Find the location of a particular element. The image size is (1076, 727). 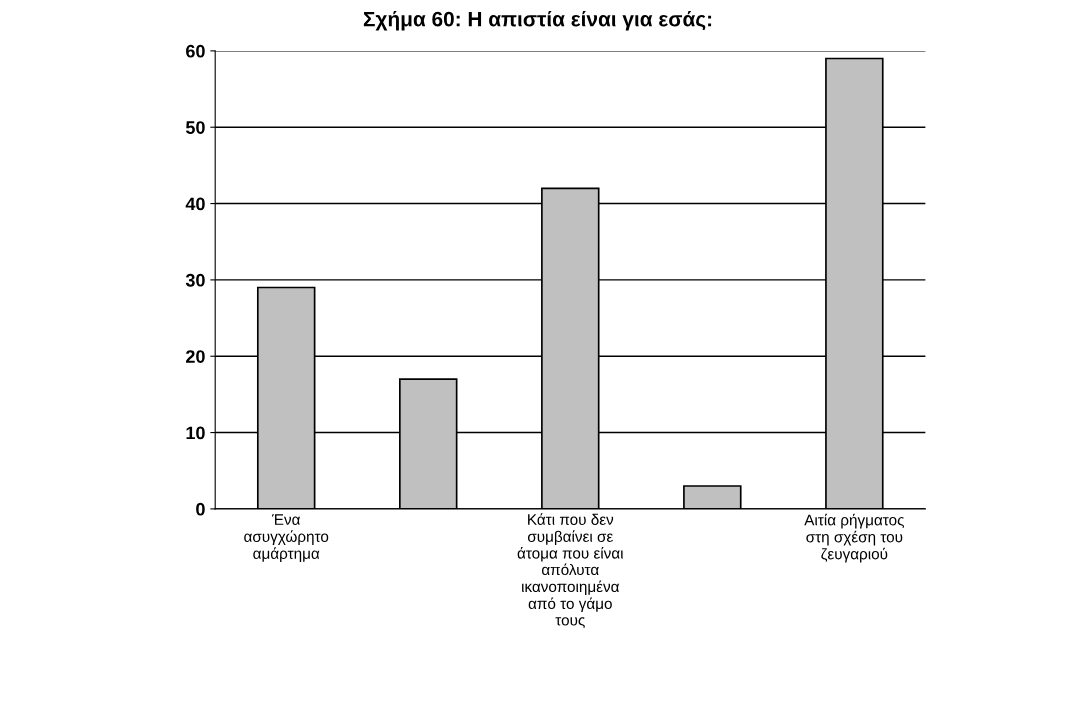

y-tick-label: 60 is located at coordinates (195, 51).